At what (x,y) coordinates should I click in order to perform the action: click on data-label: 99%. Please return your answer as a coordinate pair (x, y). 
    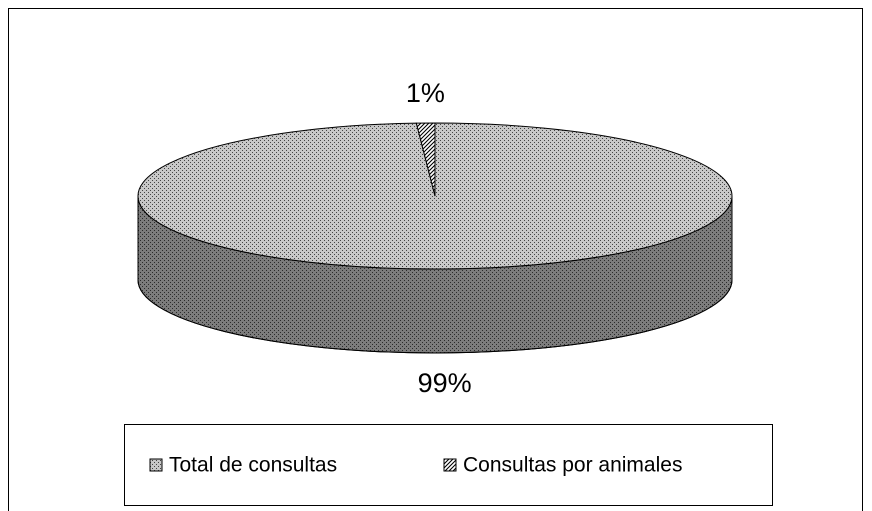
    Looking at the image, I should click on (445, 383).